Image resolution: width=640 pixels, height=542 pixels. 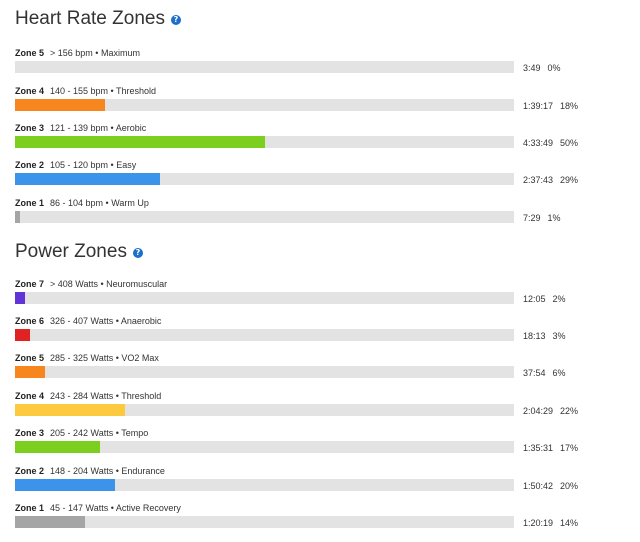 I want to click on zone-stats: 1:20:19 14%, so click(x=550, y=523).